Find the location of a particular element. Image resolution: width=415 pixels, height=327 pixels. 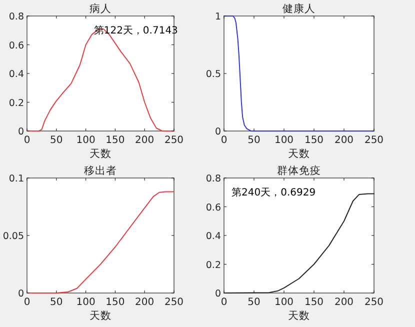

y-tick-label: 0.5 is located at coordinates (213, 74).